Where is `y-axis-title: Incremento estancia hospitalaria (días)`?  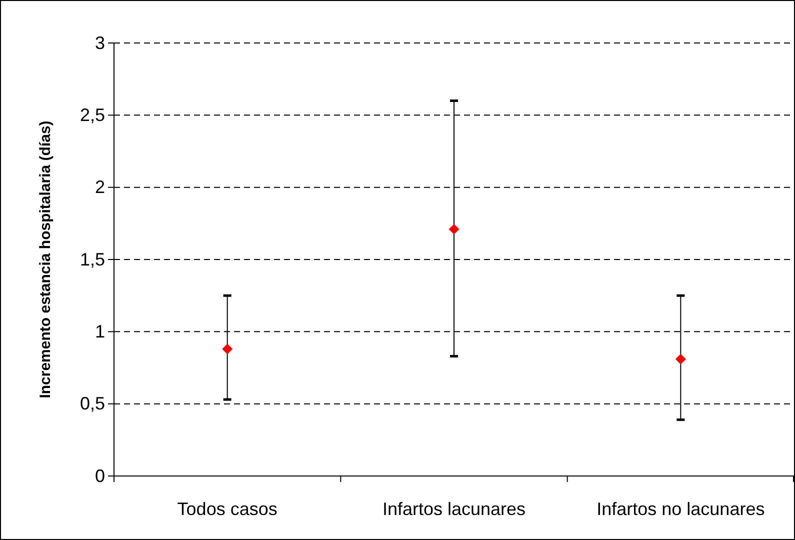
y-axis-title: Incremento estancia hospitalaria (días) is located at coordinates (45, 259).